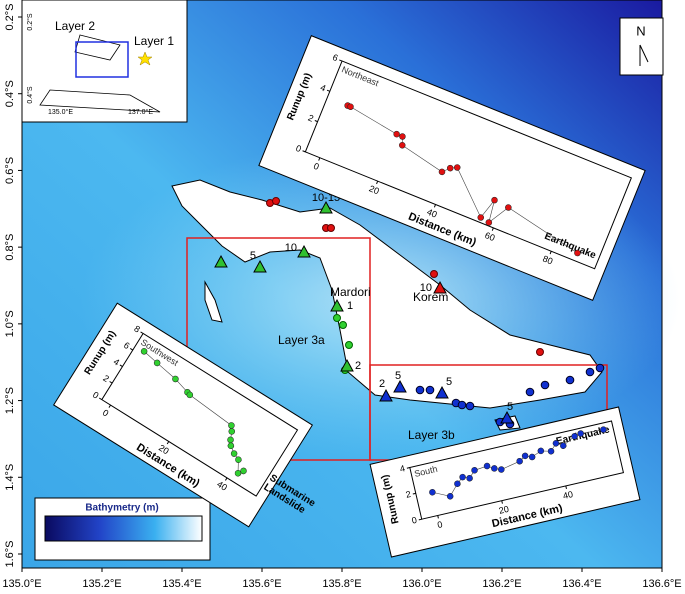 This screenshot has height=594, width=685. What do you see at coordinates (140, 112) in the screenshot?
I see `overview-tick: 137.0°E` at bounding box center [140, 112].